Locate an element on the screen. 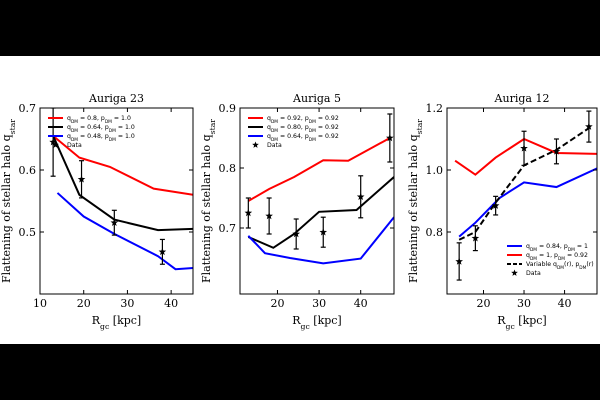 The width and height of the screenshot is (600, 400). chart-title: Auriga 23 is located at coordinates (116, 98).